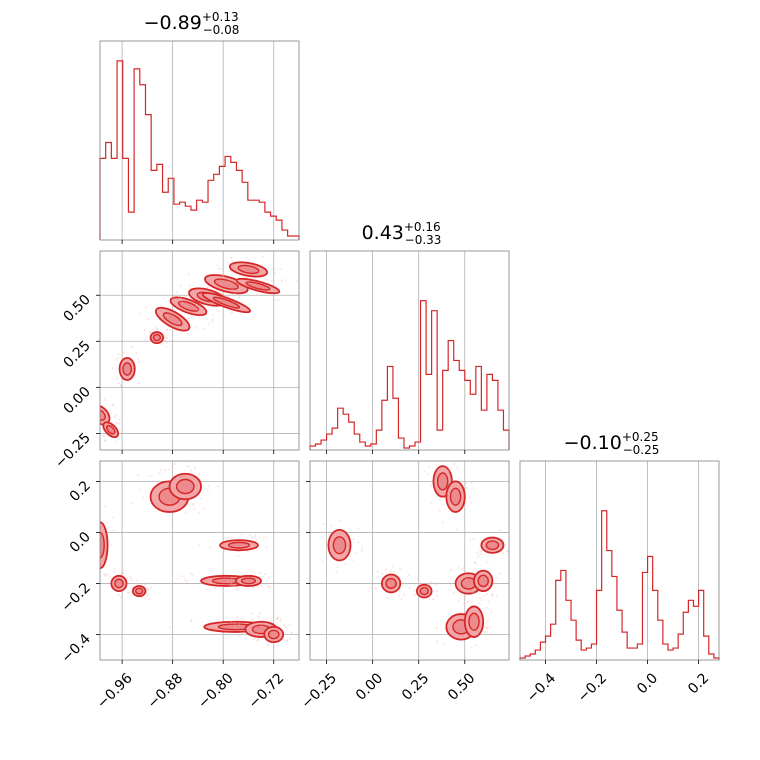 This screenshot has height=760, width=760. What do you see at coordinates (76, 400) in the screenshot?
I see `y-tick-label: 0.00` at bounding box center [76, 400].